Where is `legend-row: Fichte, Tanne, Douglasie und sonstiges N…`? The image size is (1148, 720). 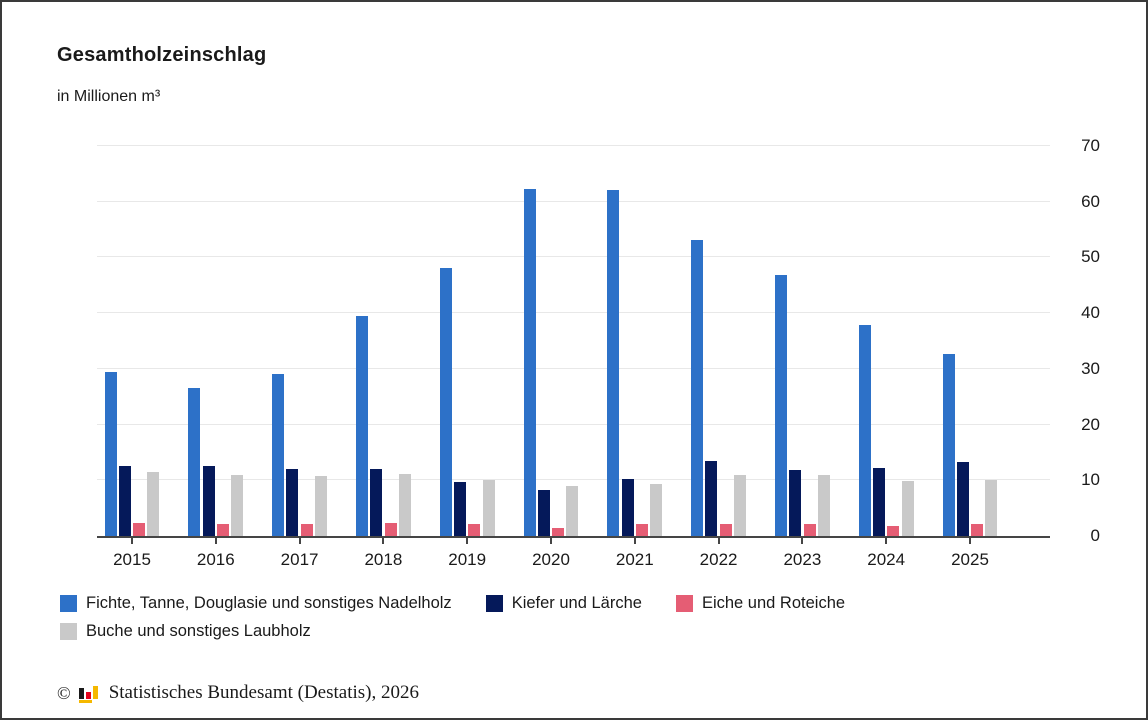
legend-row: Fichte, Tanne, Douglasie und sonstiges N… is located at coordinates (452, 603).